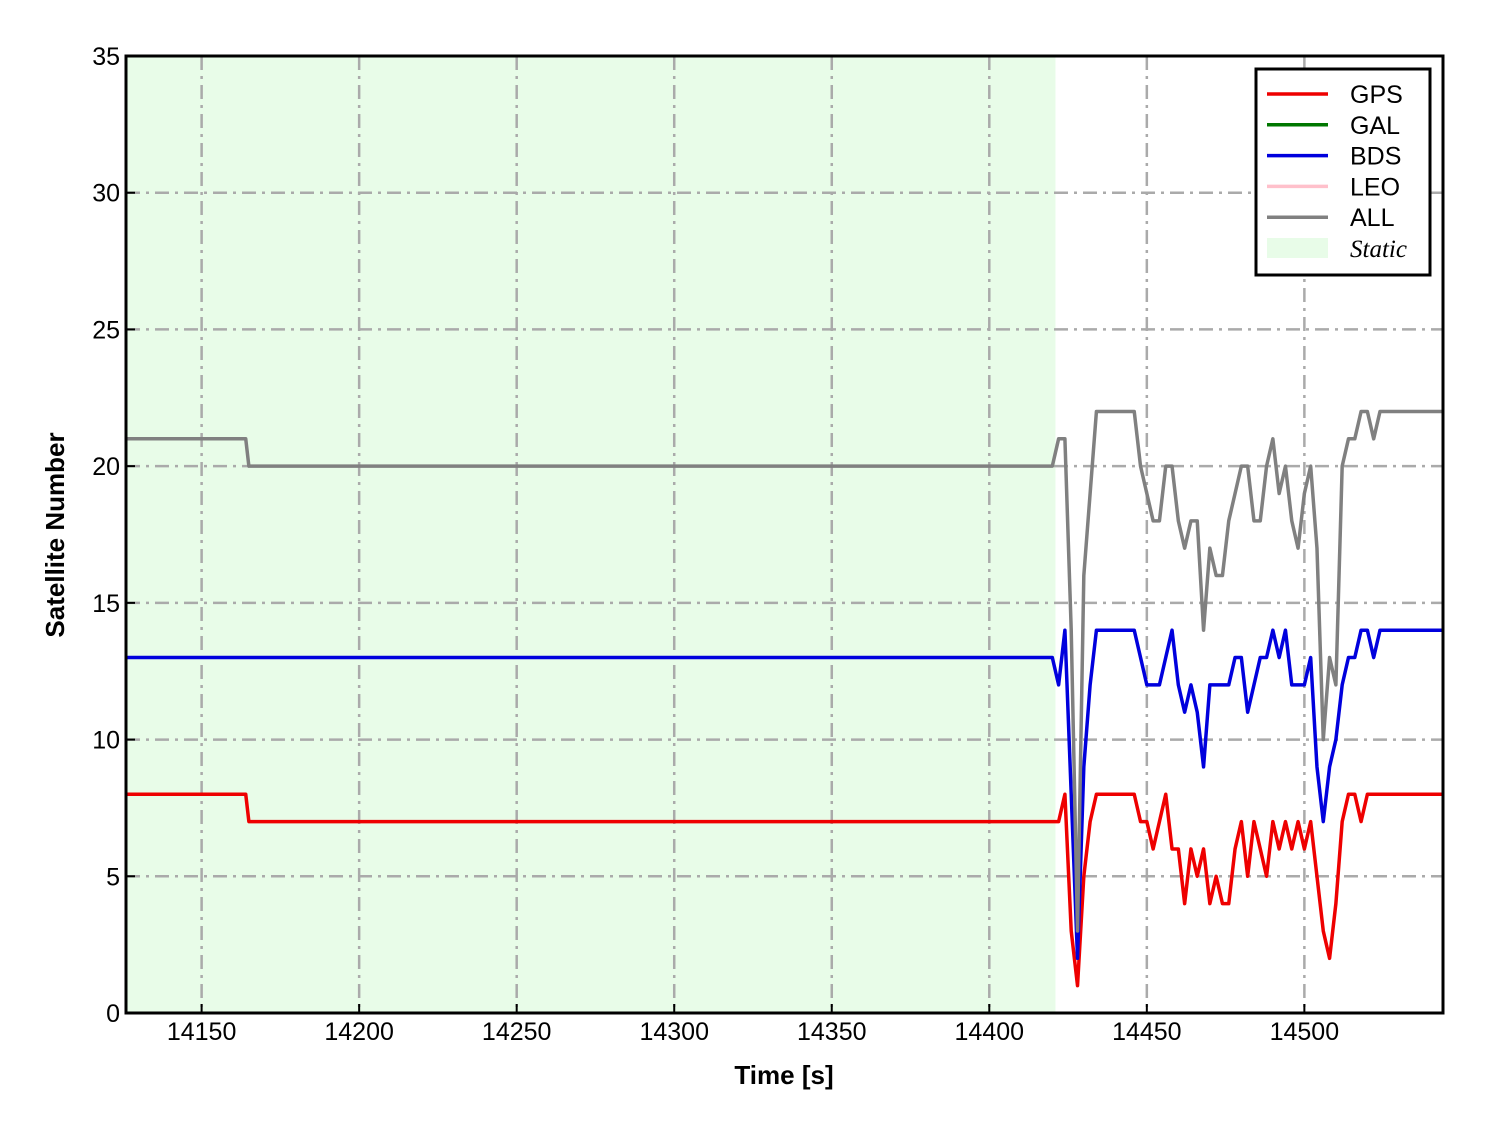 The height and width of the screenshot is (1138, 1488). I want to click on y-tick-label: 5, so click(113, 877).